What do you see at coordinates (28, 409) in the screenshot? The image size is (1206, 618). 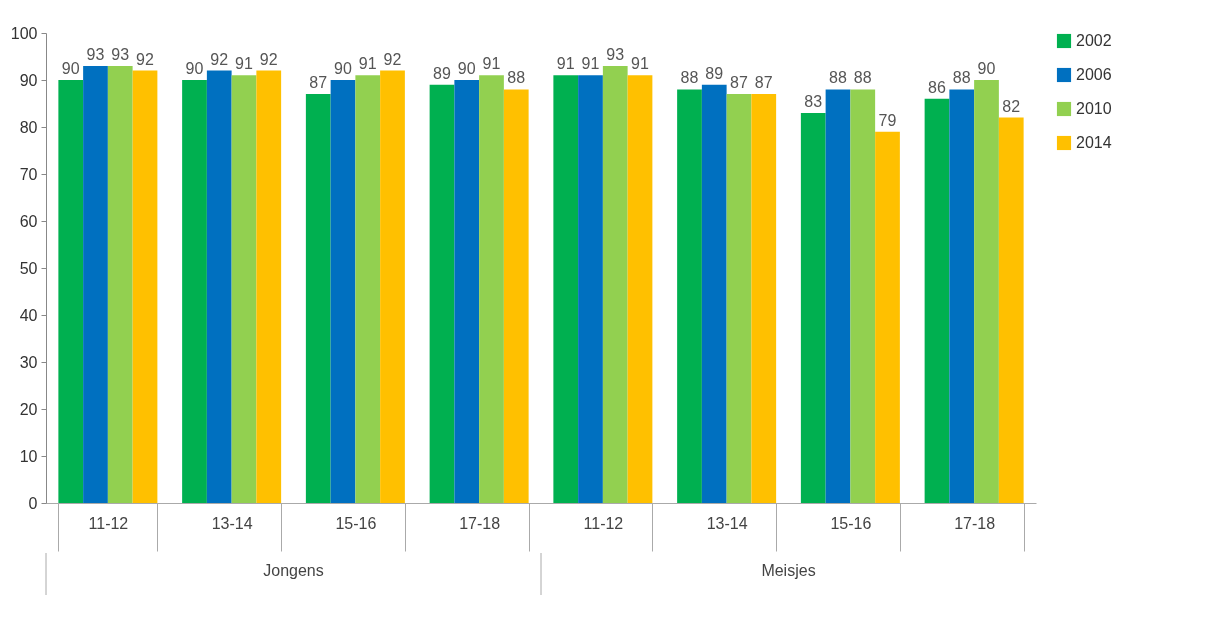 I see `y-tick-label: 20` at bounding box center [28, 409].